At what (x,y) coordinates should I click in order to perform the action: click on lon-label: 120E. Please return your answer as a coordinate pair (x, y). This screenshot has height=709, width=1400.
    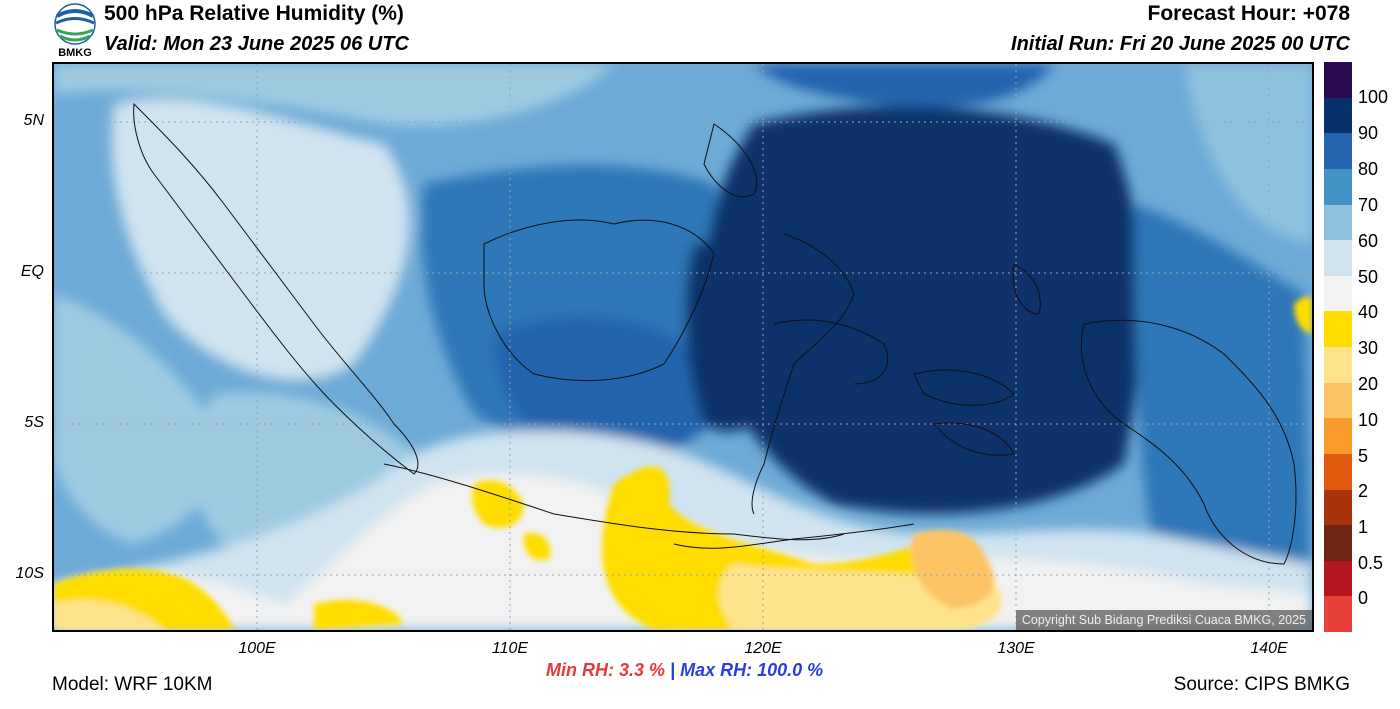
    Looking at the image, I should click on (763, 648).